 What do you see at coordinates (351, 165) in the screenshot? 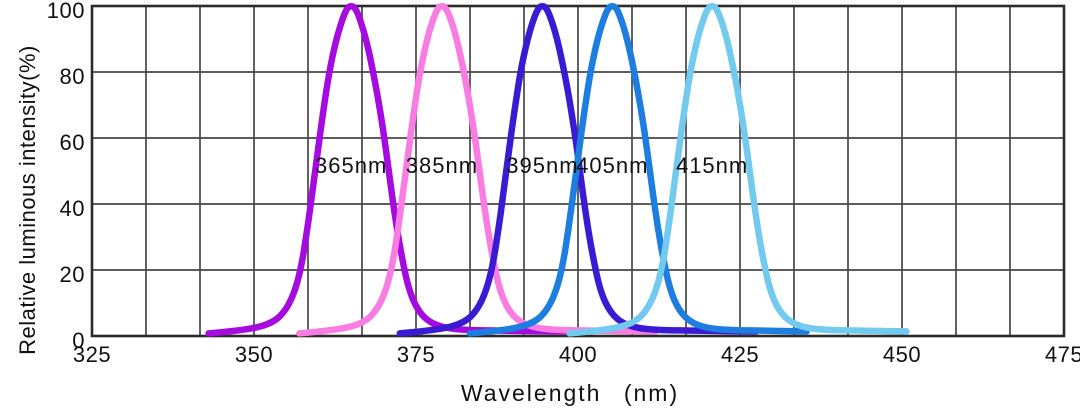
I see `series-label-365nm: 365nm` at bounding box center [351, 165].